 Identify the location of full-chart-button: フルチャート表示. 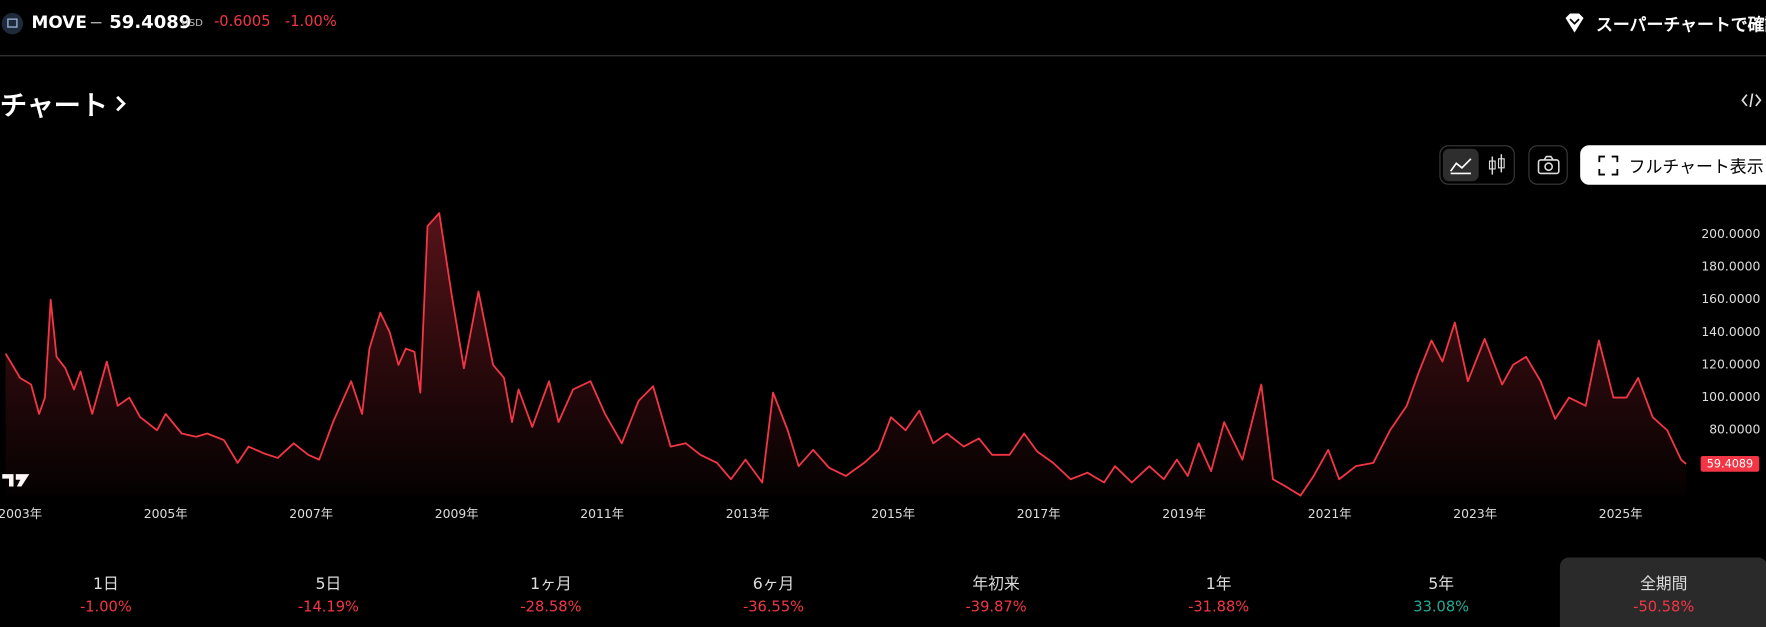
(1673, 165).